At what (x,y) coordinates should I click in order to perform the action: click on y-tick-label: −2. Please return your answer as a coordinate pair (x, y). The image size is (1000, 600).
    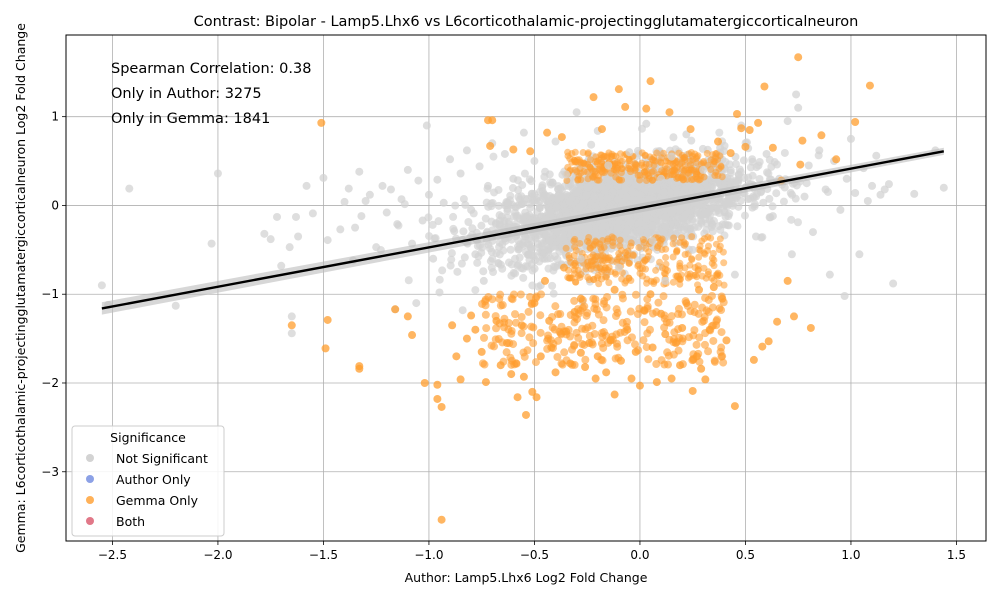
    Looking at the image, I should click on (50, 383).